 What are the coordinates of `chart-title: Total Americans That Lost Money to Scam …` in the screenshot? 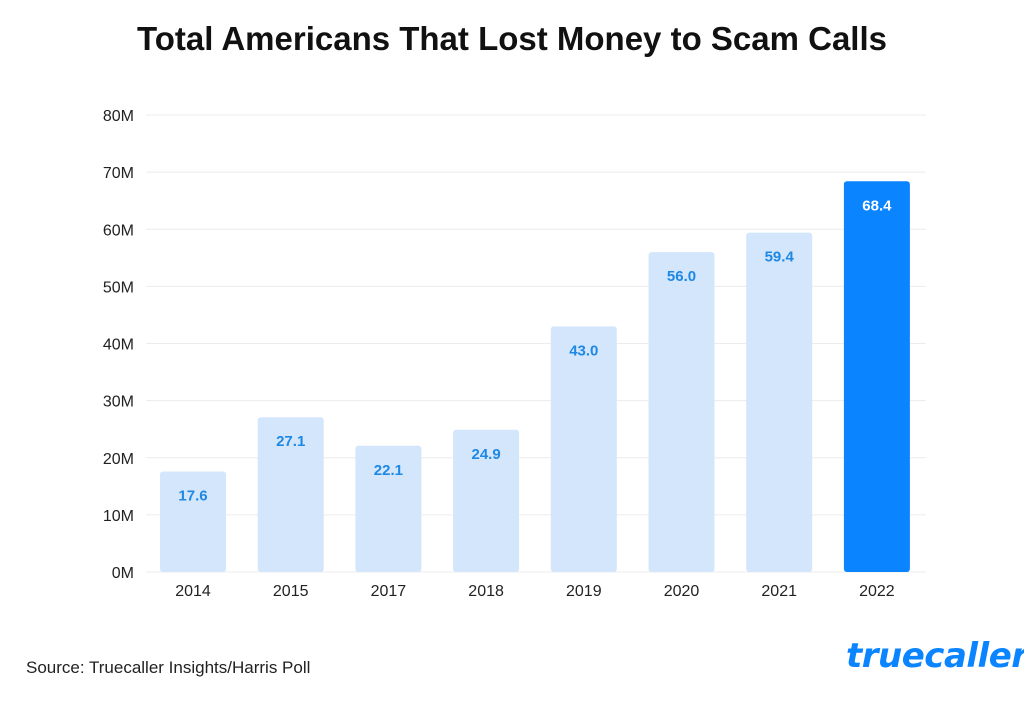 It's located at (512, 38).